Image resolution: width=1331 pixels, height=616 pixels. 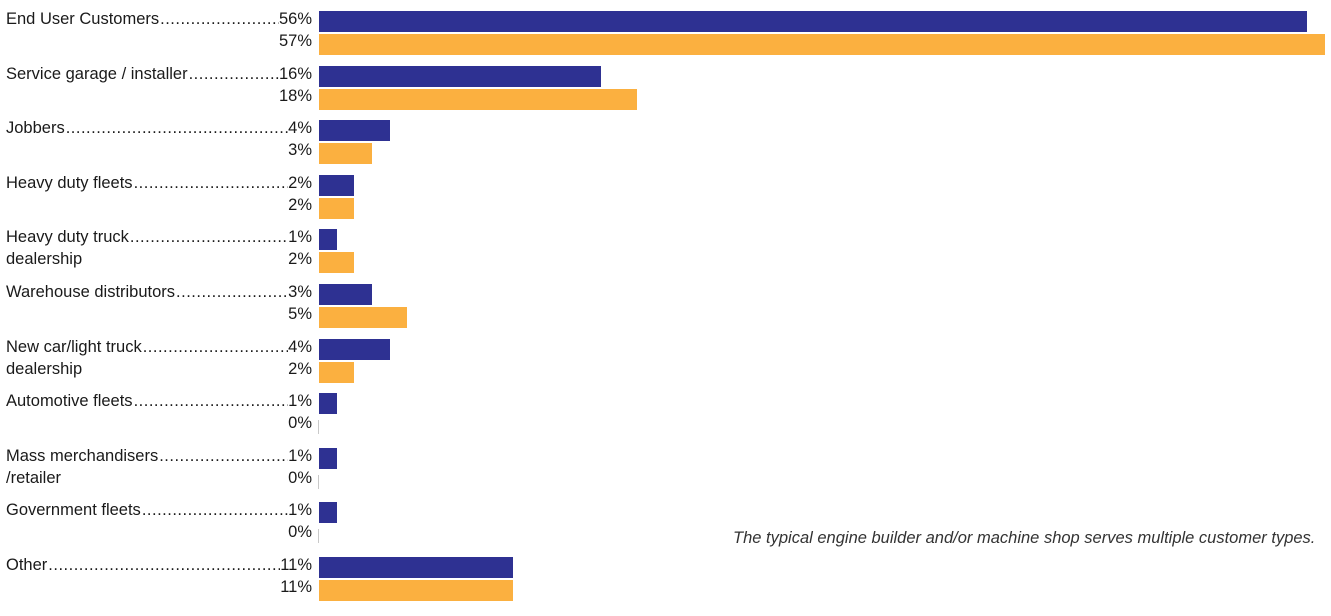 What do you see at coordinates (83, 19) in the screenshot?
I see `category-name: End User Customers` at bounding box center [83, 19].